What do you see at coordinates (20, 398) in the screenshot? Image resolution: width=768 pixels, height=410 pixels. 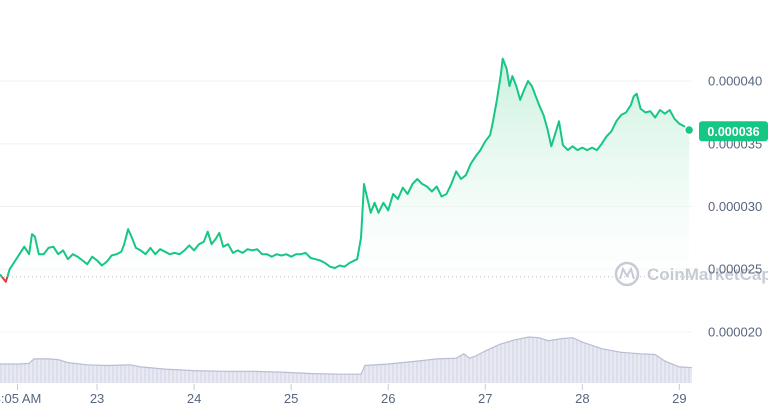 I see `x-tick-label: 3:05 AM` at bounding box center [20, 398].